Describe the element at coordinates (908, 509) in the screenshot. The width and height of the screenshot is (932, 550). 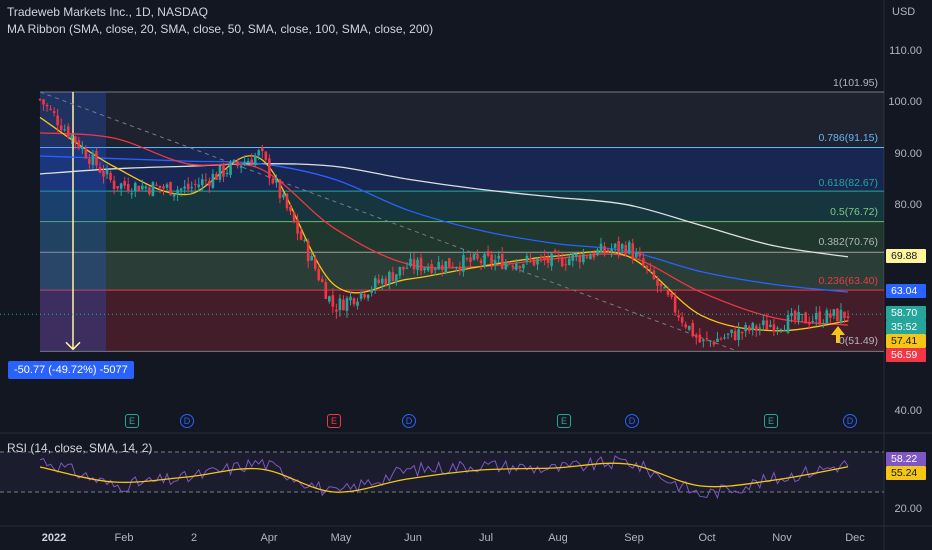
I see `rsi-tick: 20.00` at that location.